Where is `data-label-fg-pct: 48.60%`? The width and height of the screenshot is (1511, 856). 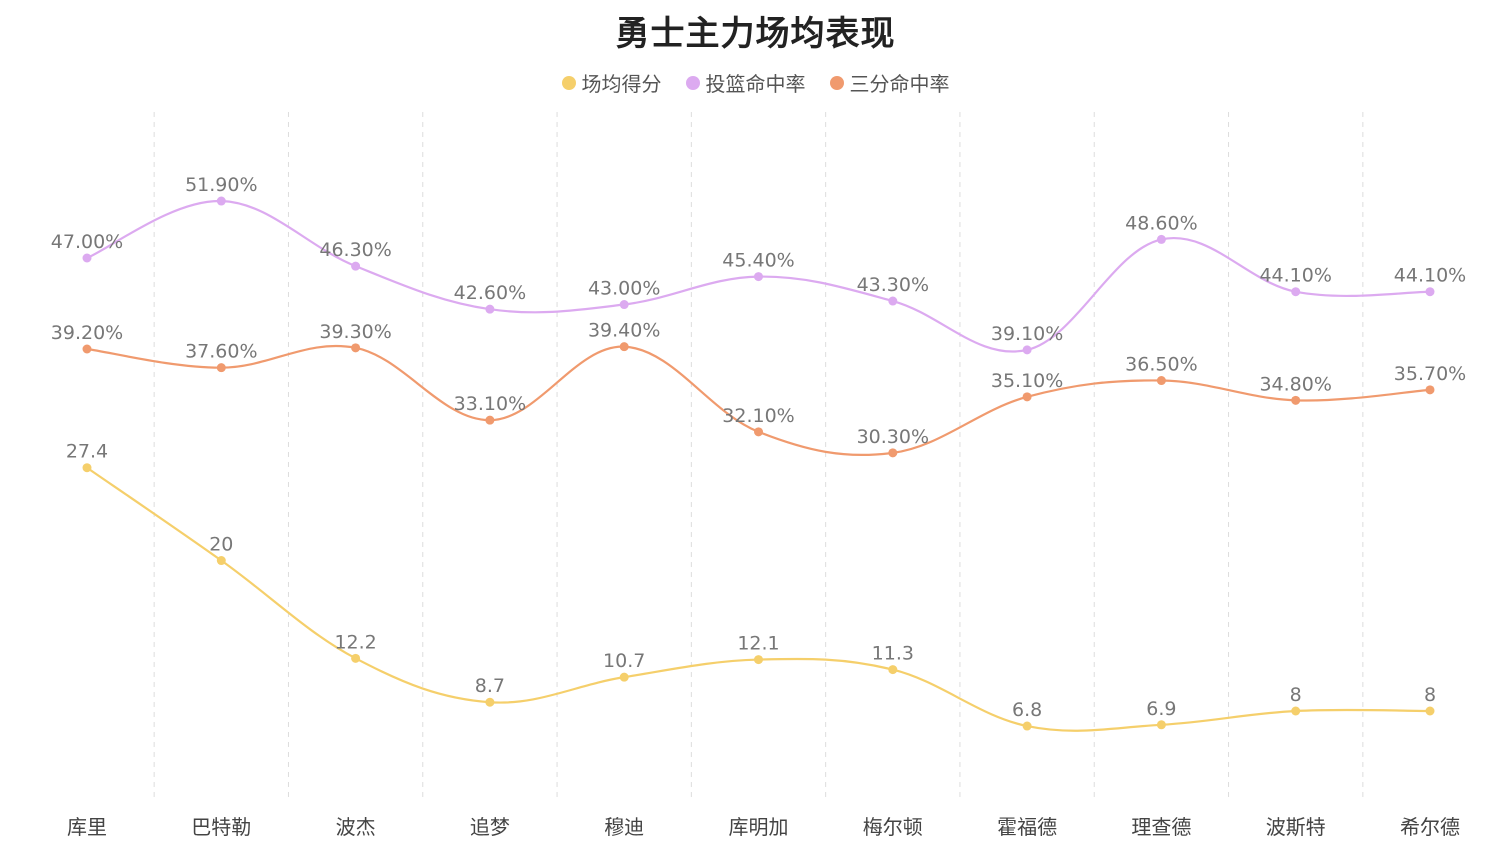
data-label-fg-pct: 48.60% is located at coordinates (1161, 223).